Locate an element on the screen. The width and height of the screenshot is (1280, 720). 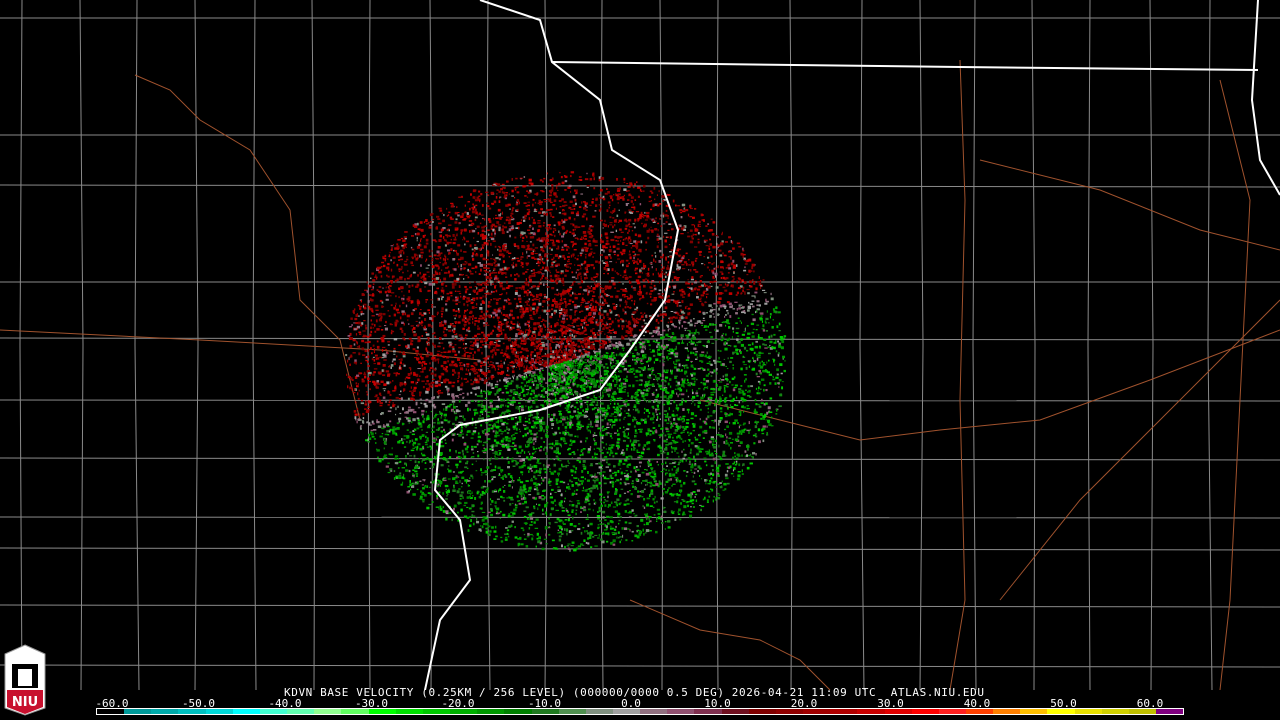
colorbar-tick-label: -60.0 is located at coordinates (112, 703).